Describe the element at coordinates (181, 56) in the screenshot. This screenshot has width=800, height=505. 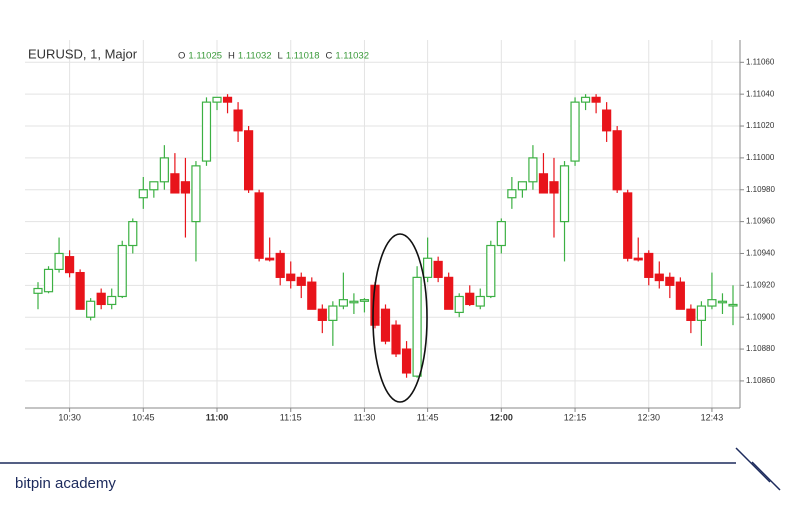
I see `ohlc-label: O` at that location.